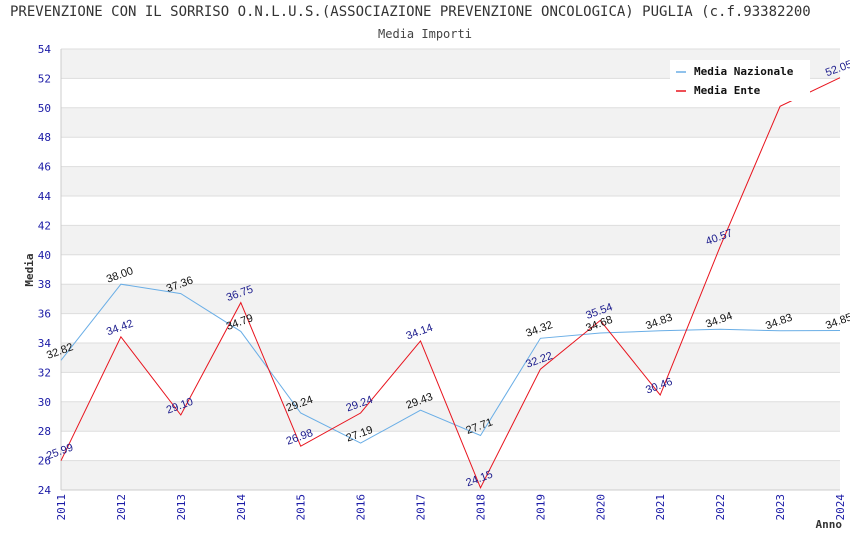  I want to click on x-tick-label: 2012, so click(121, 507).